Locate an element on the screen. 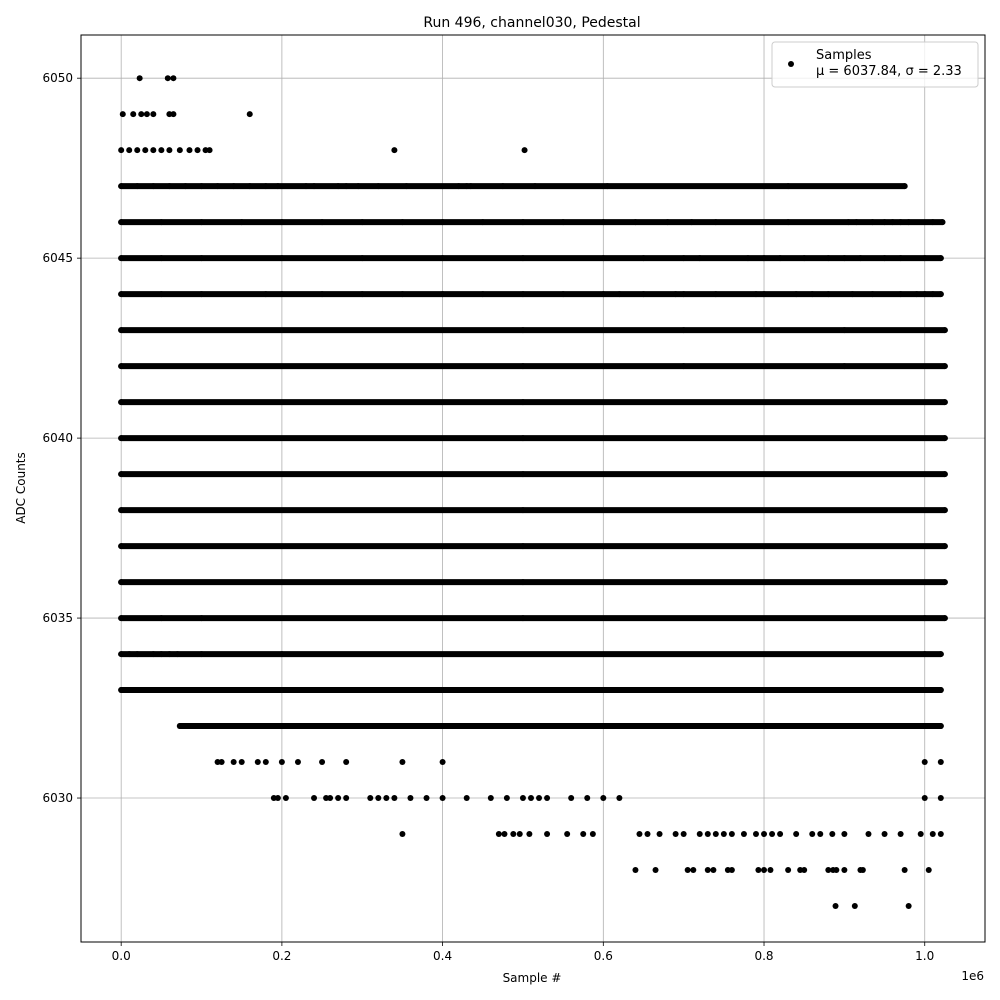 The image size is (1000, 1000). x-axis-label: Sample # is located at coordinates (532, 978).